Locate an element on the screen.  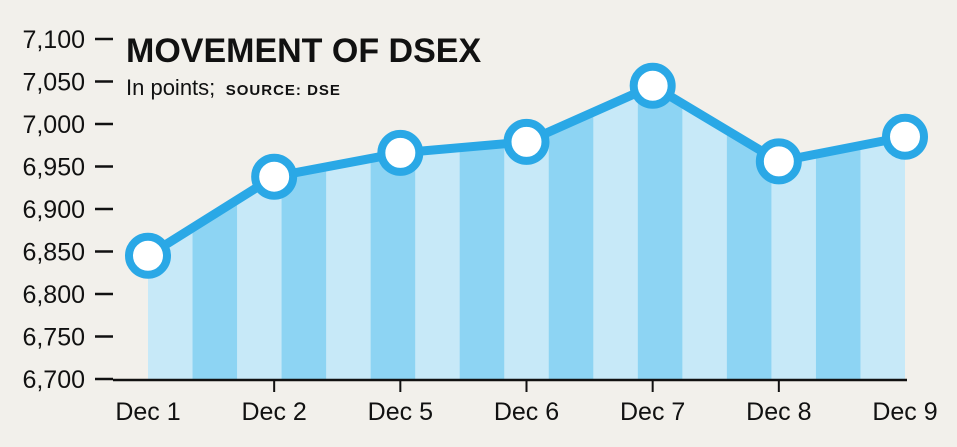
y-tick-label: 6,850 is located at coordinates (53, 253).